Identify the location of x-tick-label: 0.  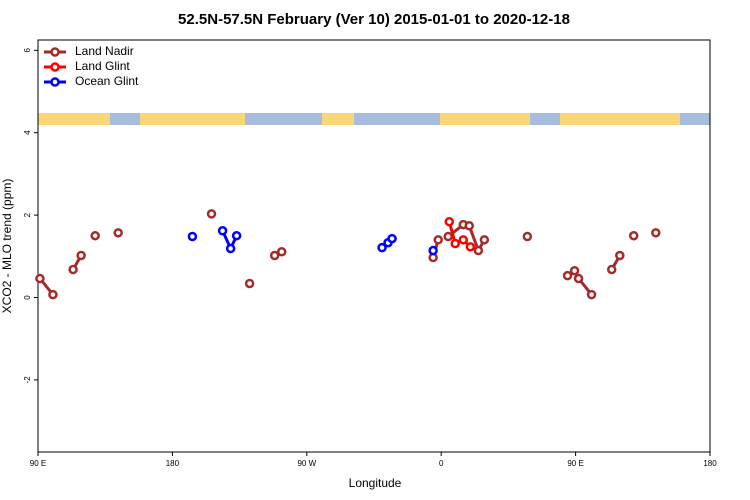
(441, 463).